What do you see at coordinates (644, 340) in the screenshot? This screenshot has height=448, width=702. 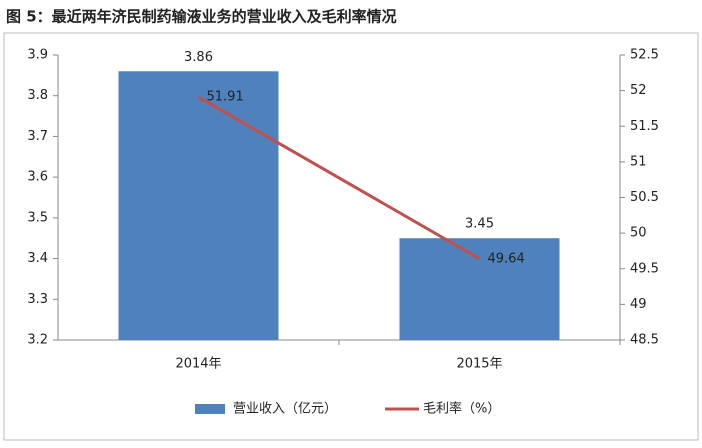 I see `y2-tick-label: 48.5` at bounding box center [644, 340].